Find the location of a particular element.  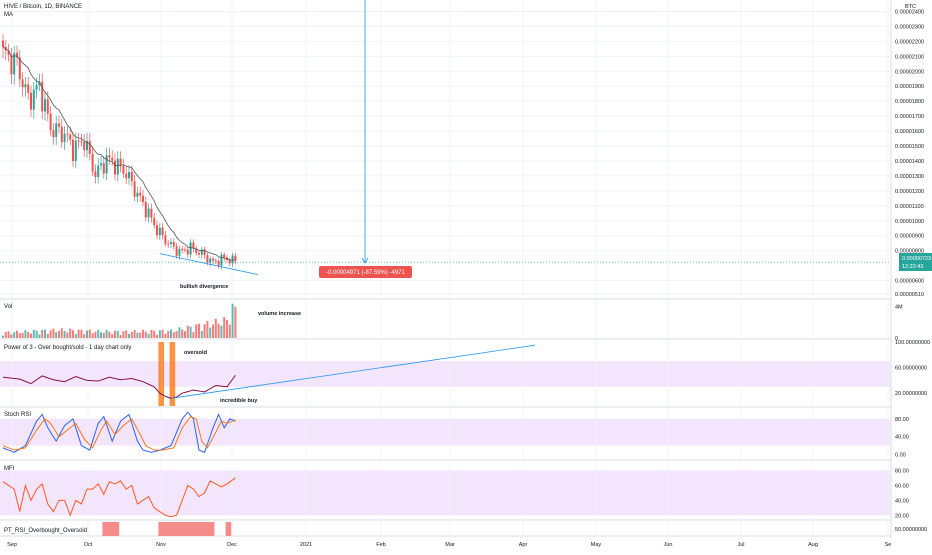

last-price-tag: 0.00000723 12:22:43 is located at coordinates (915, 262).